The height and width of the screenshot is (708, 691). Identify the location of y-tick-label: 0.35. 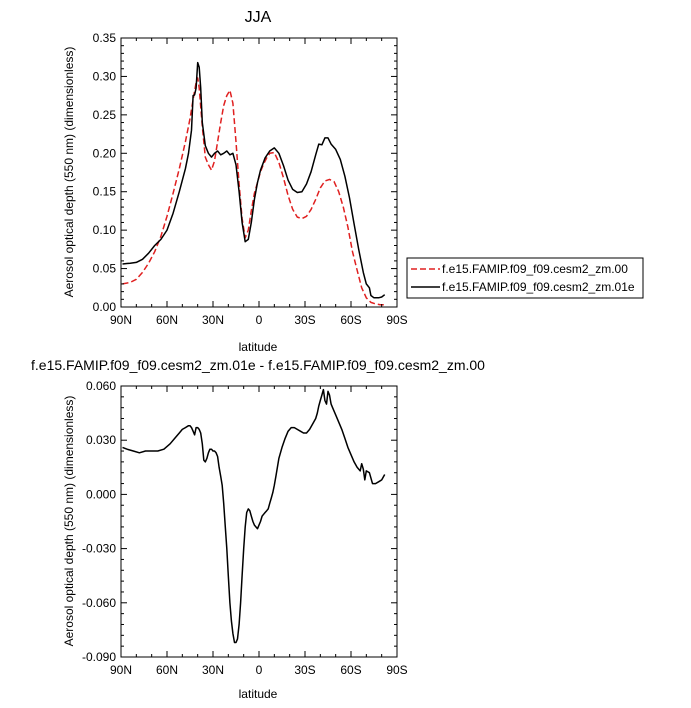
(105, 38).